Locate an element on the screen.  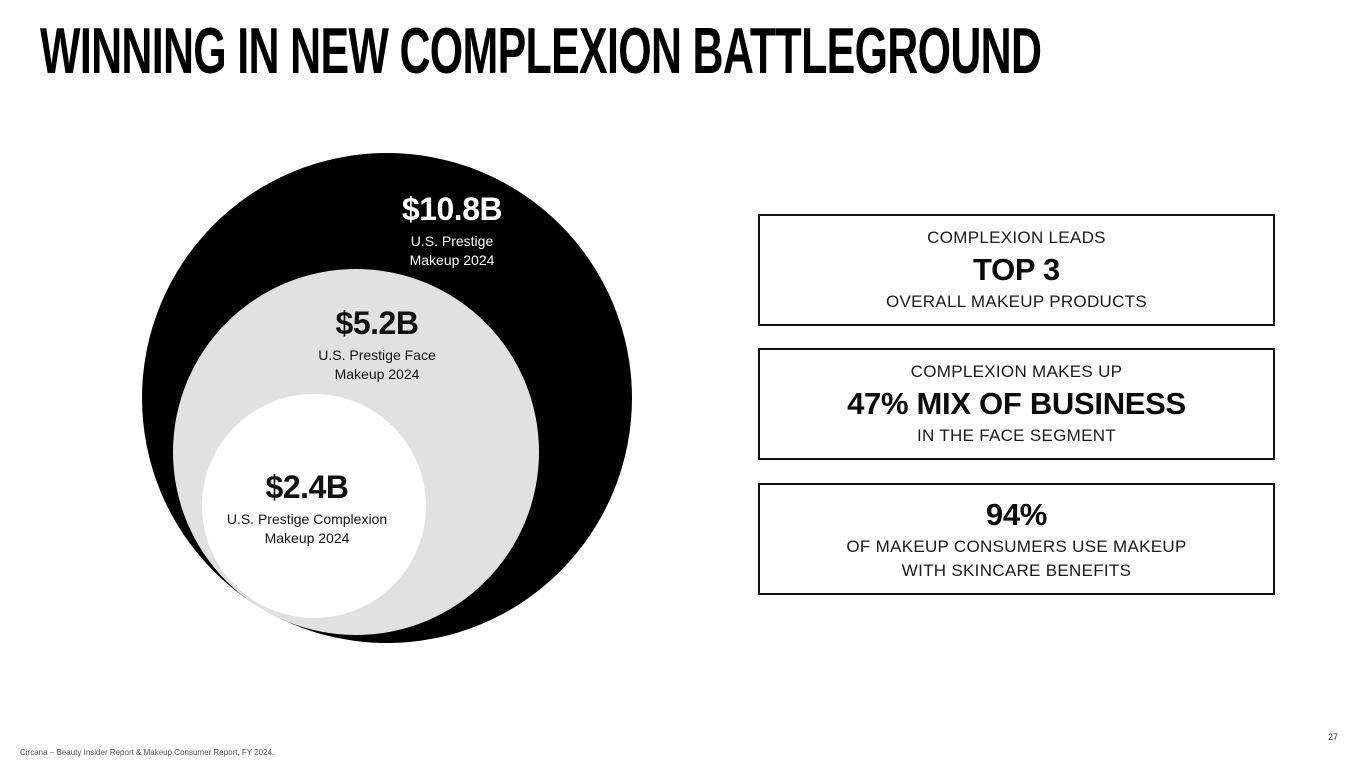
label-line: U.S. Prestige Complexion is located at coordinates (307, 519).